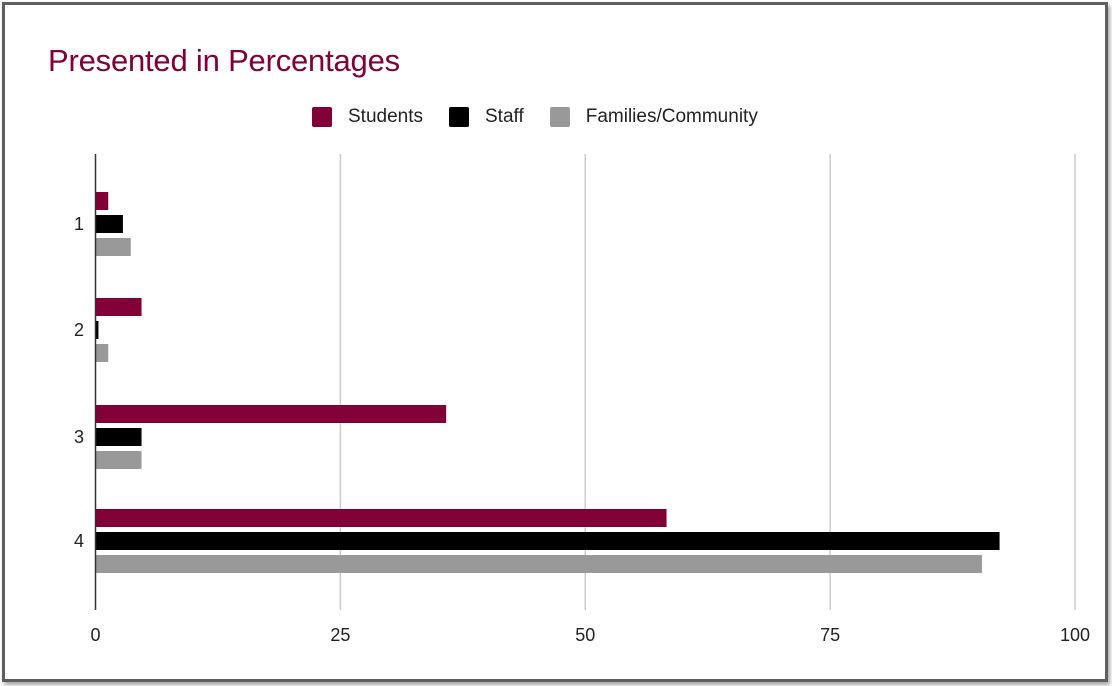 The width and height of the screenshot is (1112, 686). Describe the element at coordinates (340, 635) in the screenshot. I see `x-tick-label-25: 25` at that location.